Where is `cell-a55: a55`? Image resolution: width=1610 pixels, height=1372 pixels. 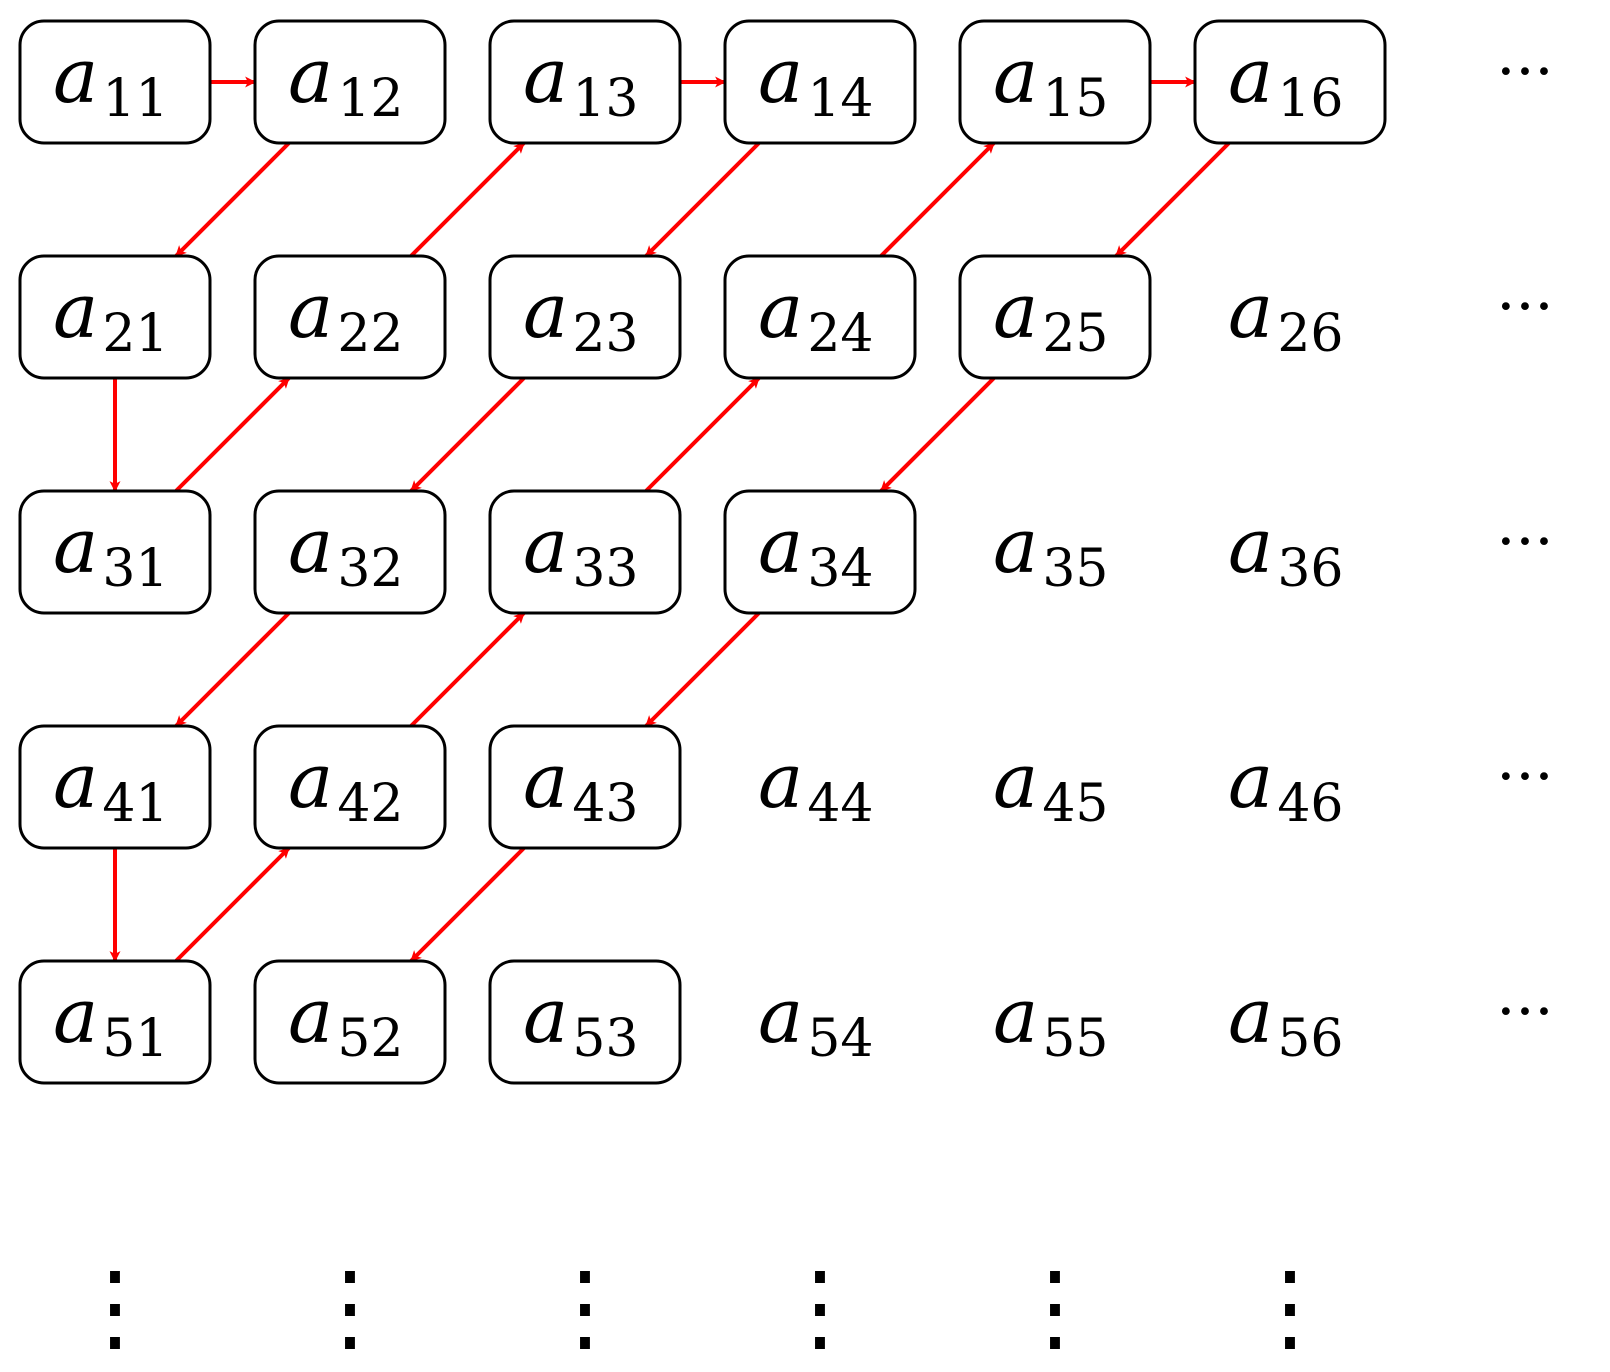
cell-a55: a55 is located at coordinates (1050, 1020).